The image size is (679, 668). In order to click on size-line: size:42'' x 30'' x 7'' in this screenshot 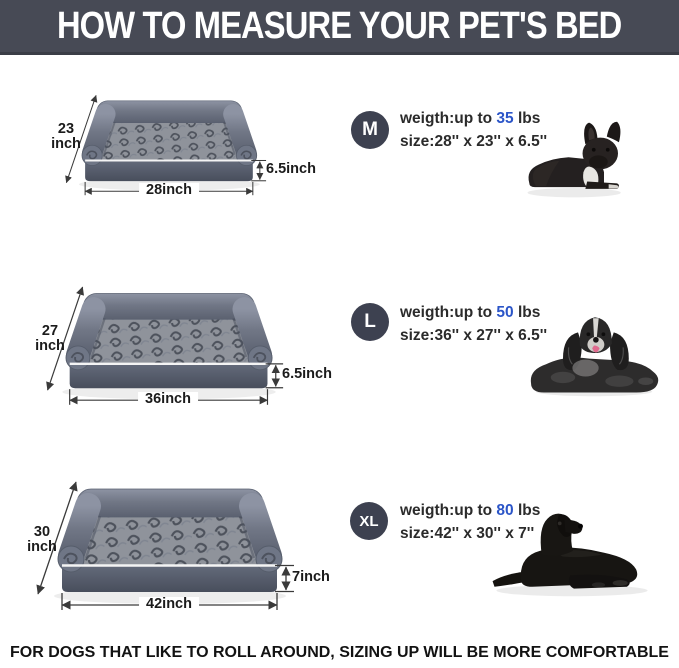, I will do `click(467, 533)`.